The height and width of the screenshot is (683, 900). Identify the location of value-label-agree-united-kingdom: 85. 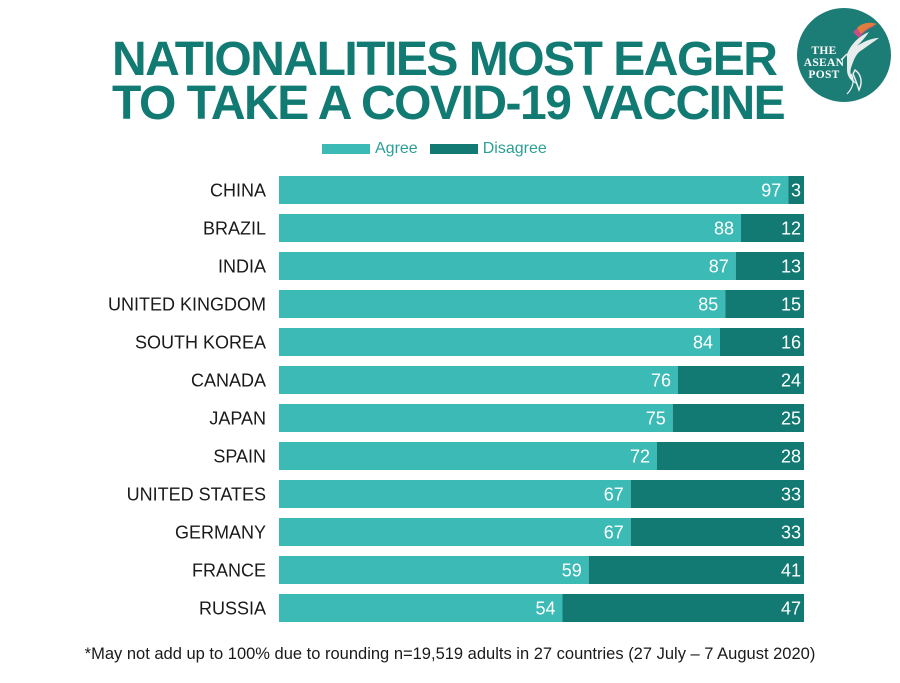
(708, 305).